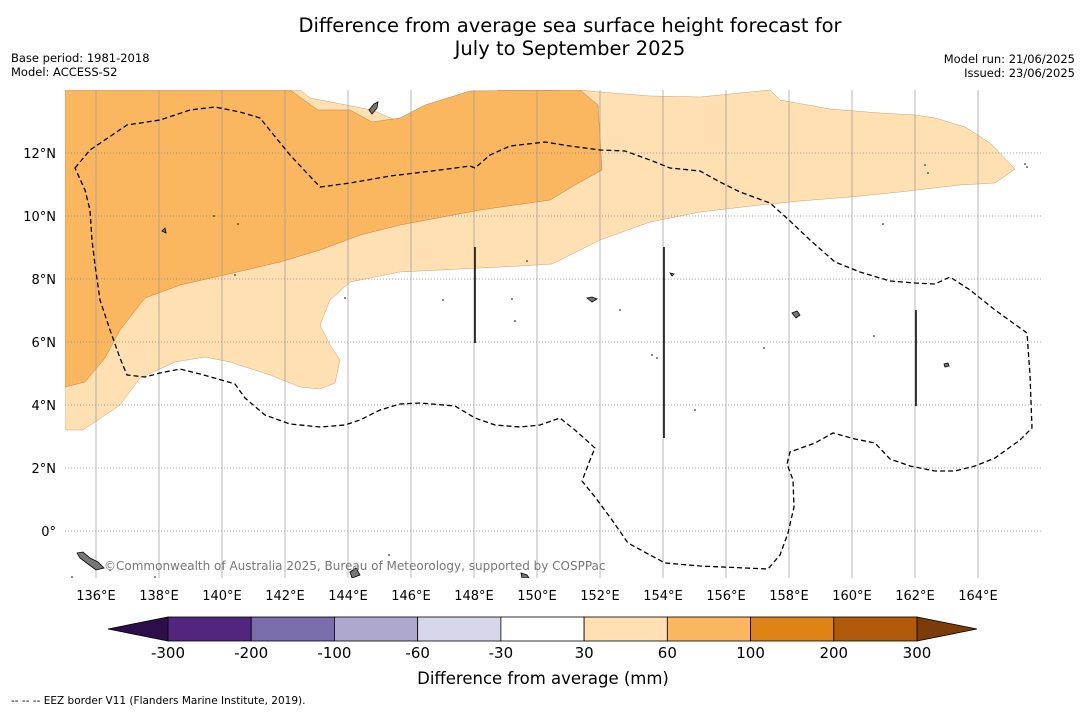  I want to click on x-tick-label: 148°E, so click(474, 596).